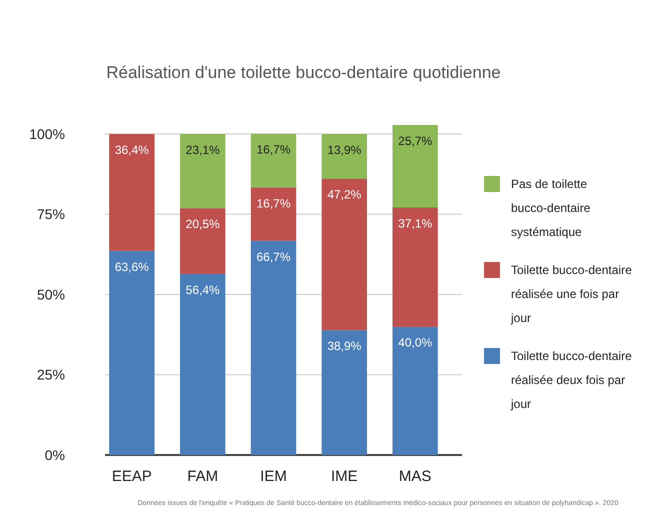 The width and height of the screenshot is (667, 513). Describe the element at coordinates (273, 476) in the screenshot. I see `x-tick-label: IEM` at that location.